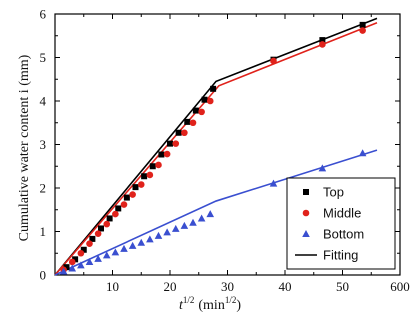 The height and width of the screenshot is (324, 417). Describe the element at coordinates (43, 101) in the screenshot. I see `y-tick-label: 4` at that location.